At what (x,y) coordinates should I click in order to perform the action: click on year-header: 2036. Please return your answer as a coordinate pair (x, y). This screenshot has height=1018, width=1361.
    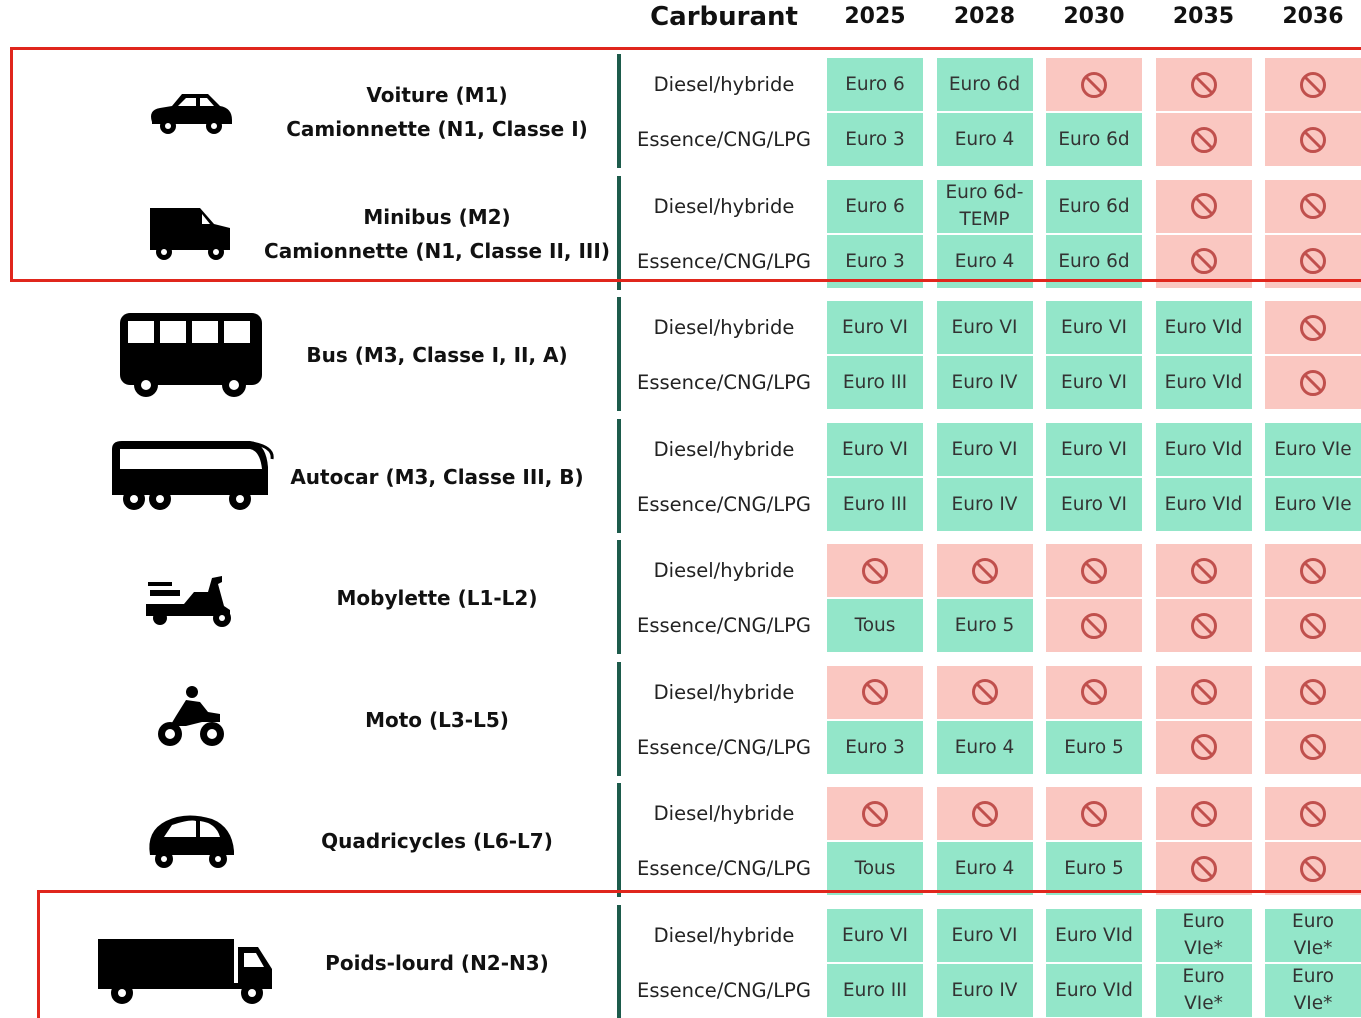
    Looking at the image, I should click on (1313, 16).